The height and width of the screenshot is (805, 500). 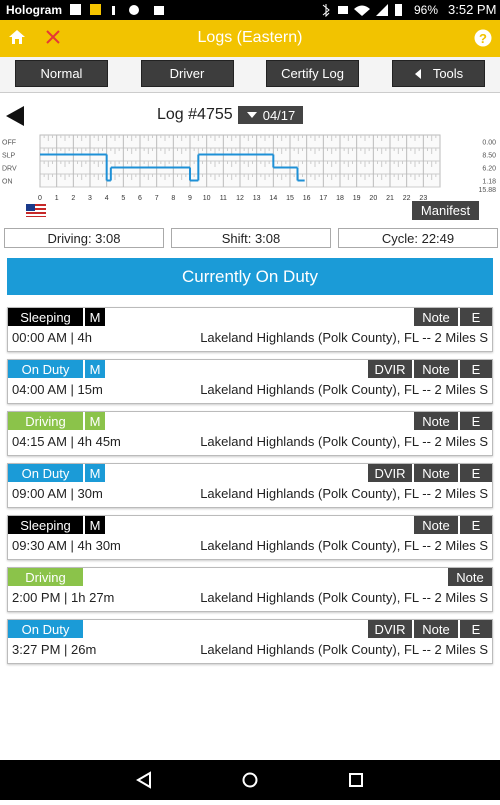 I want to click on log-title: Log #4755, so click(x=195, y=114).